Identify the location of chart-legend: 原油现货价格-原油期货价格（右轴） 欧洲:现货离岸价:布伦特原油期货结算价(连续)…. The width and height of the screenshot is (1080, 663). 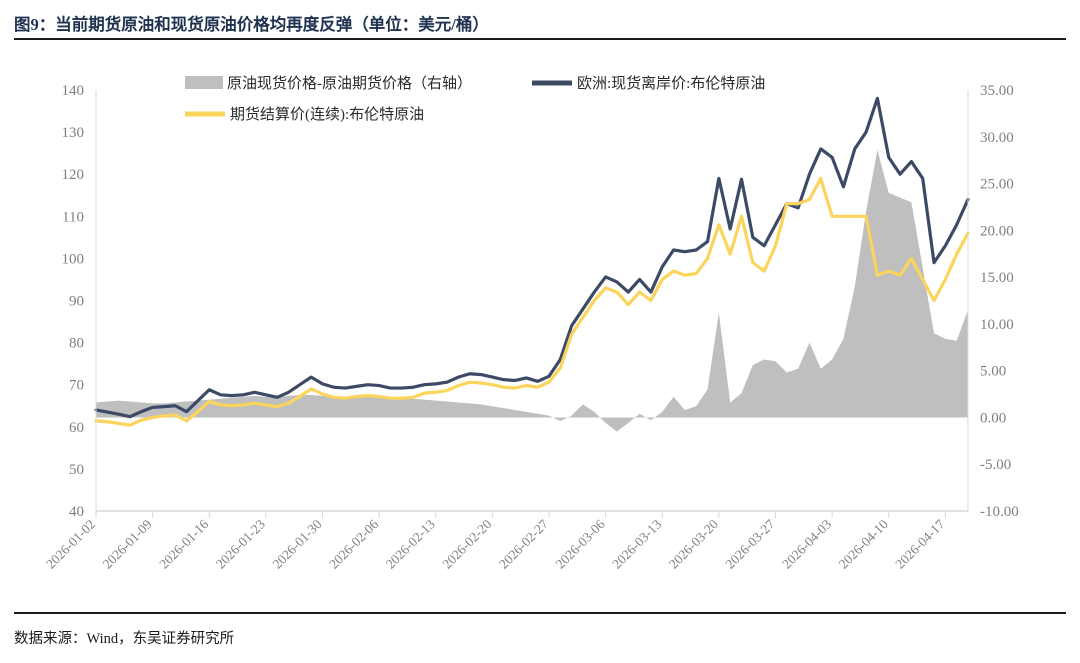
(475, 99).